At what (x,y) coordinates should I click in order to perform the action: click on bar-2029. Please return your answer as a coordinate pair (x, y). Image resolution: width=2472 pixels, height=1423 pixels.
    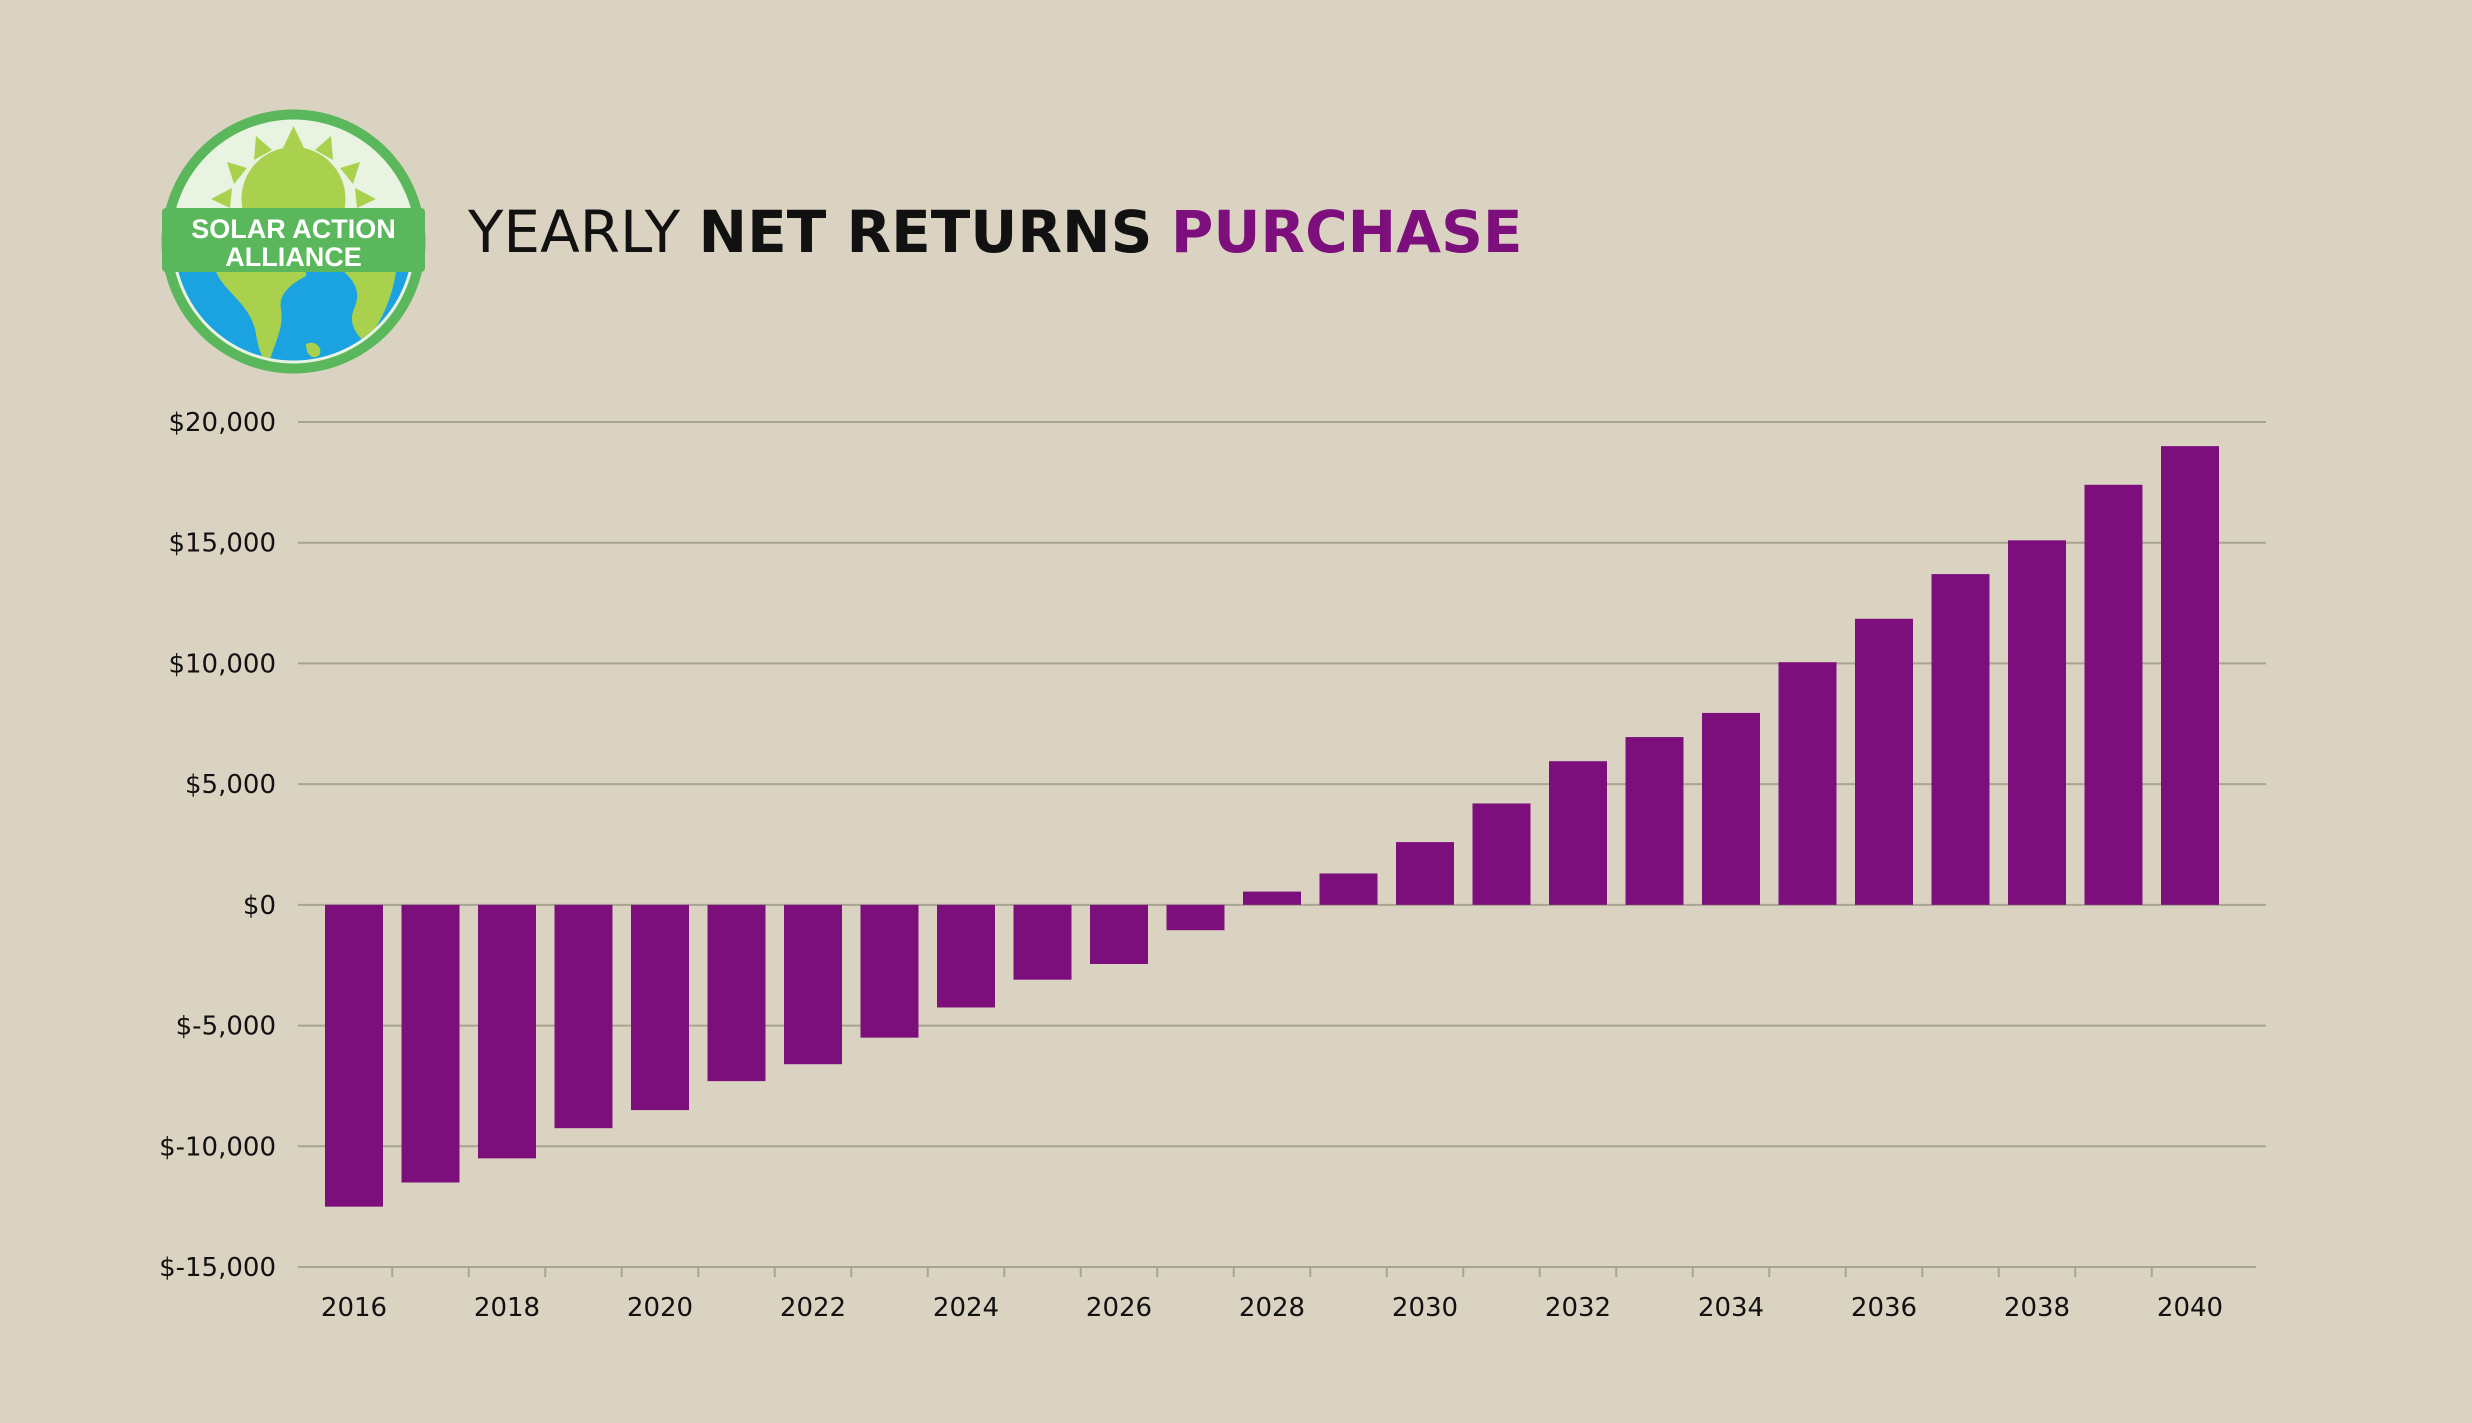
    Looking at the image, I should click on (1348, 889).